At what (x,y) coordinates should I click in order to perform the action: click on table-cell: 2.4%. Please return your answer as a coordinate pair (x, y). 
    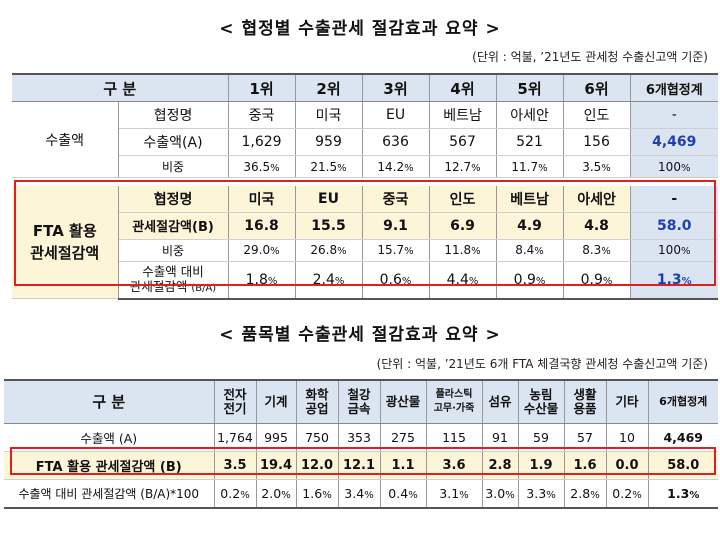
    Looking at the image, I should click on (328, 280).